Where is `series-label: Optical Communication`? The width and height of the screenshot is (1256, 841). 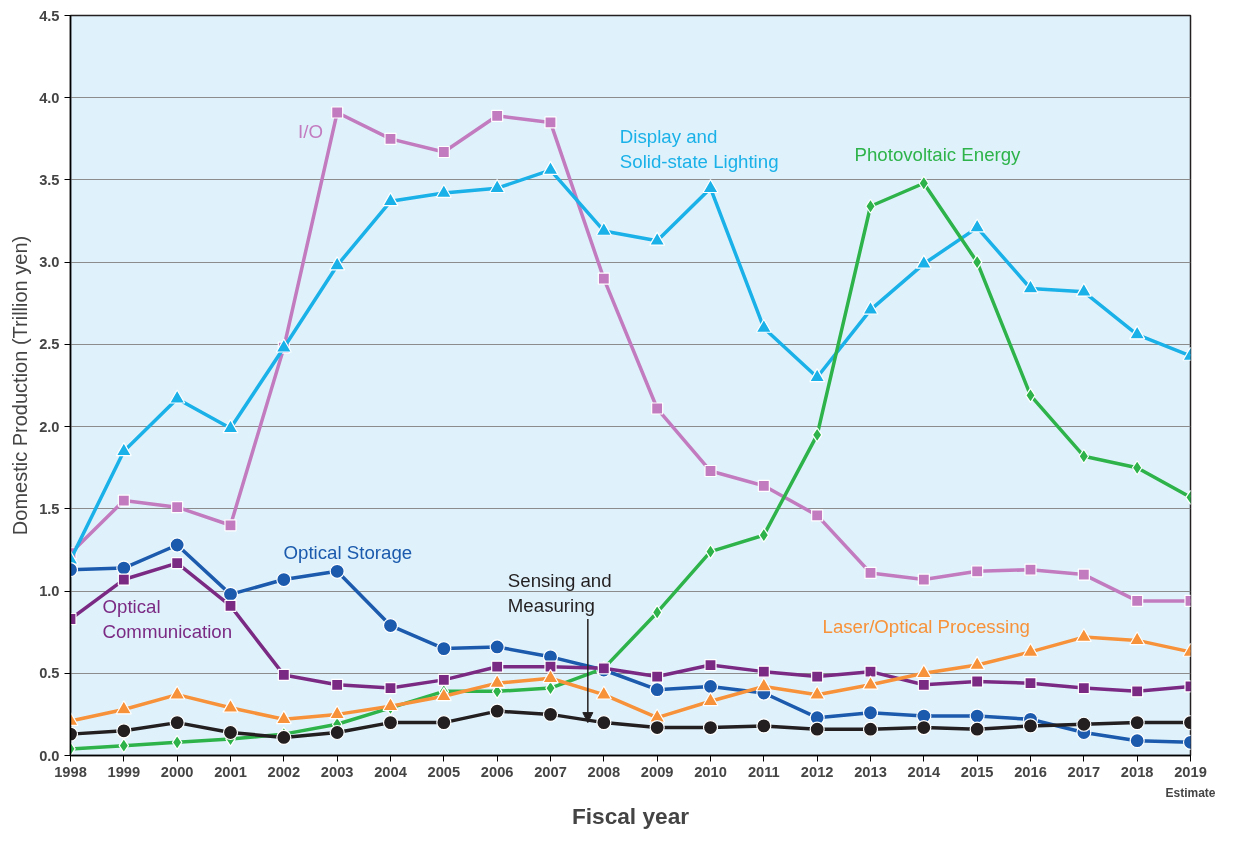
series-label: Optical Communication is located at coordinates (167, 619).